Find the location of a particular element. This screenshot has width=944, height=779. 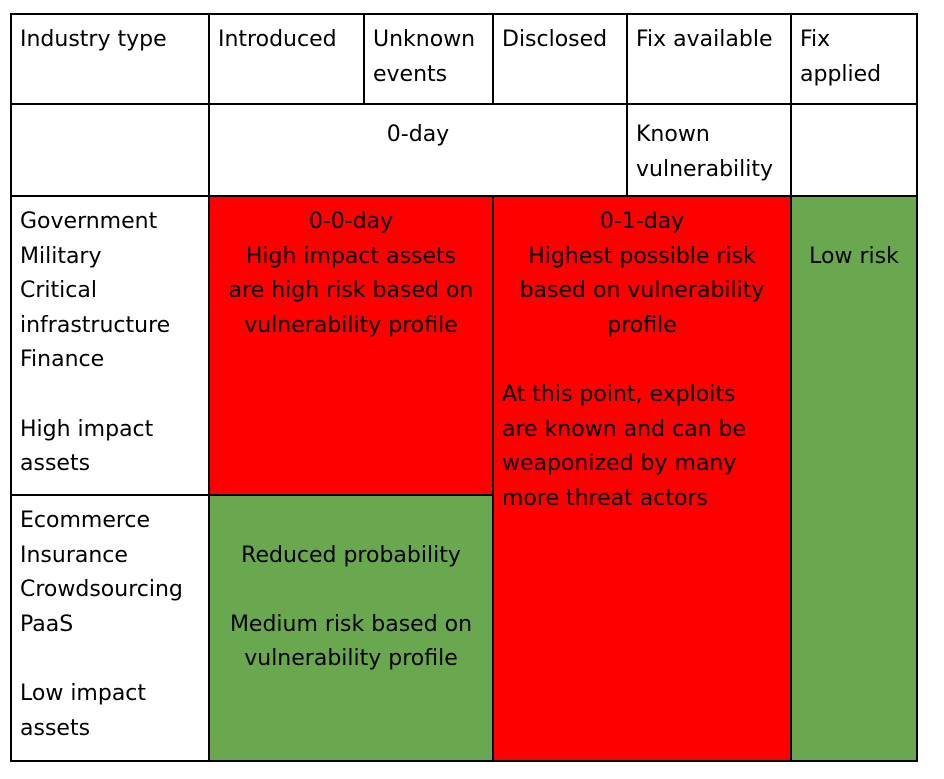

known-vulnerability-phase: Known vulnerability is located at coordinates (705, 152).